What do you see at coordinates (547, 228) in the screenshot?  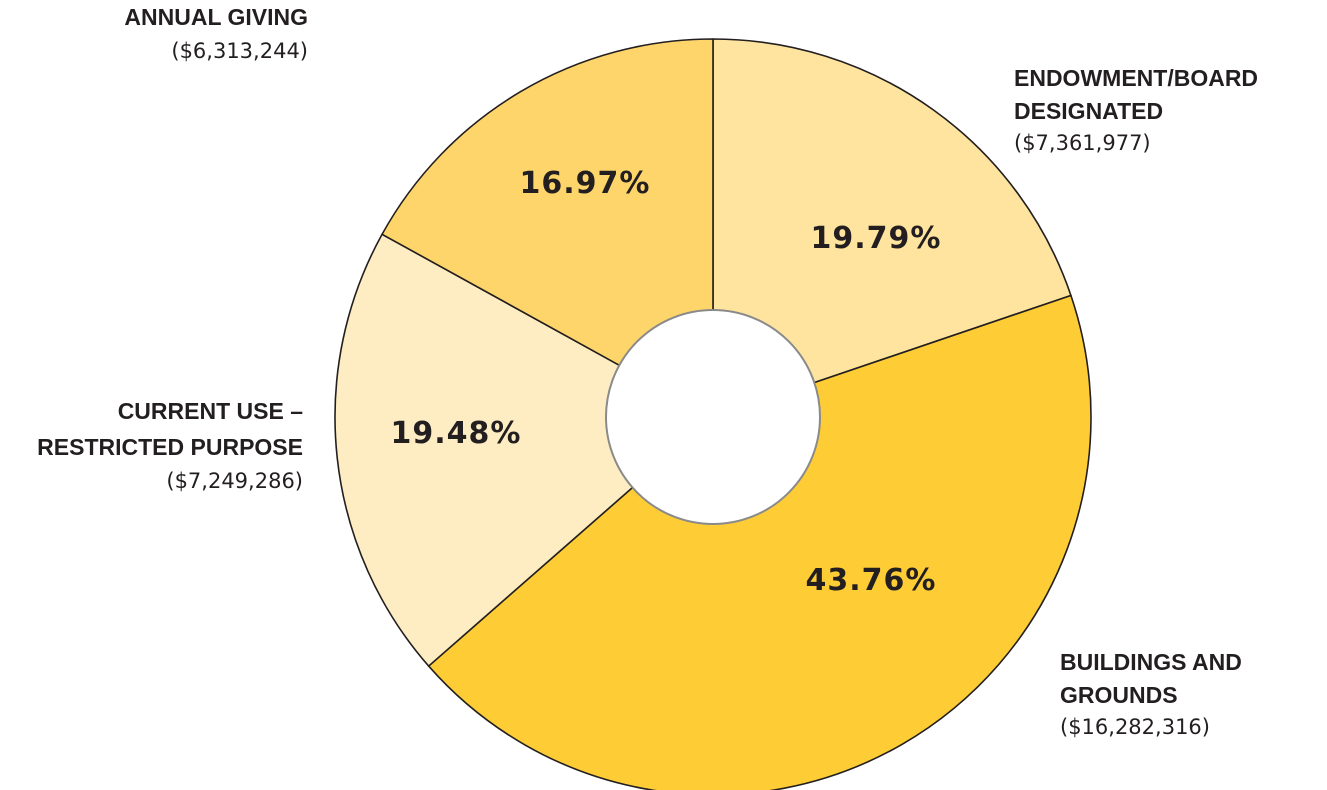 I see `slice-annual-giving` at bounding box center [547, 228].